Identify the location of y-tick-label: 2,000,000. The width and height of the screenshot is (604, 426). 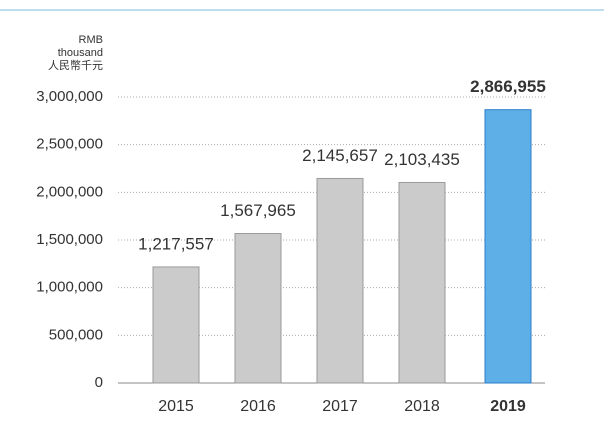
(69, 191).